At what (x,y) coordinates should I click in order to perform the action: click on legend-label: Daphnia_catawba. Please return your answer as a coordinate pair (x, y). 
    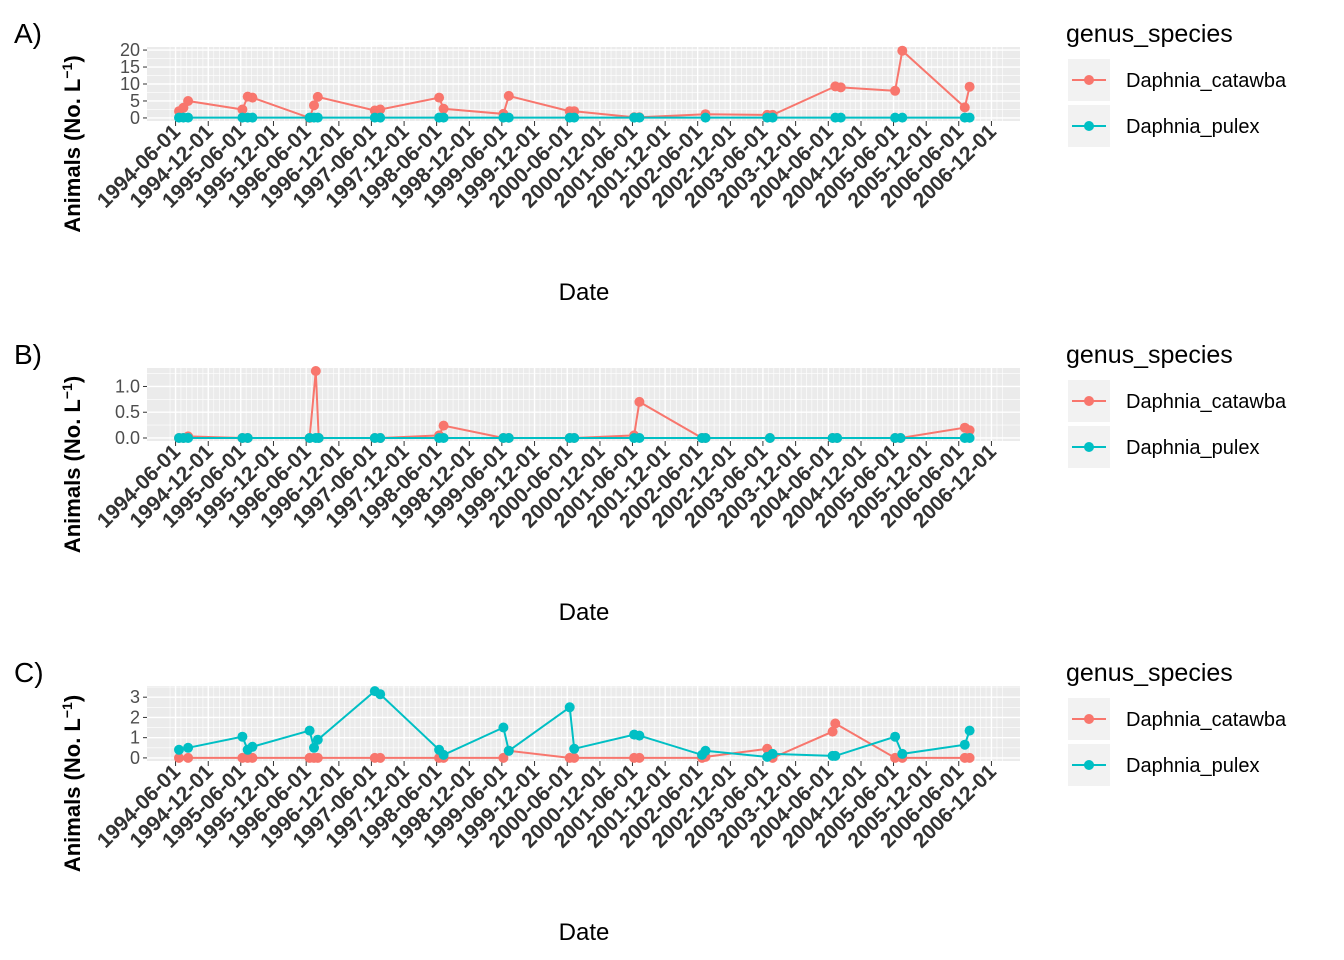
    Looking at the image, I should click on (1206, 720).